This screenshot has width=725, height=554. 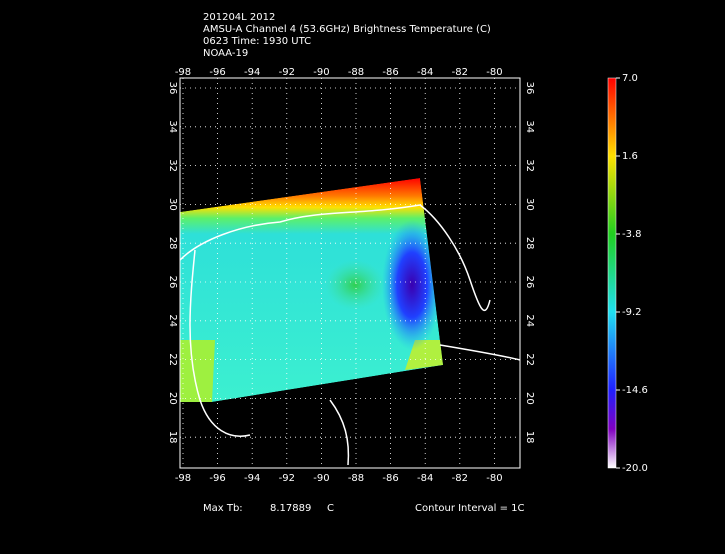 What do you see at coordinates (197, 371) in the screenshot?
I see `swath-edge` at bounding box center [197, 371].